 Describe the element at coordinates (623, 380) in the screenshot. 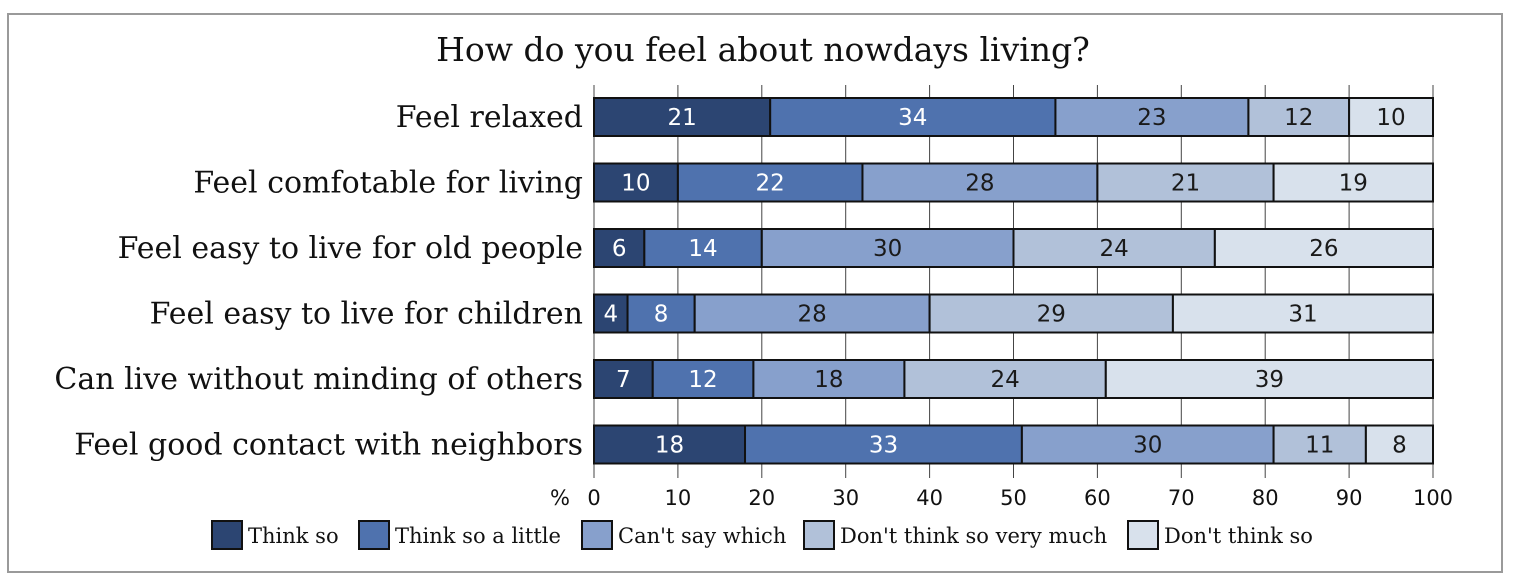

I see `data-label: 7` at that location.